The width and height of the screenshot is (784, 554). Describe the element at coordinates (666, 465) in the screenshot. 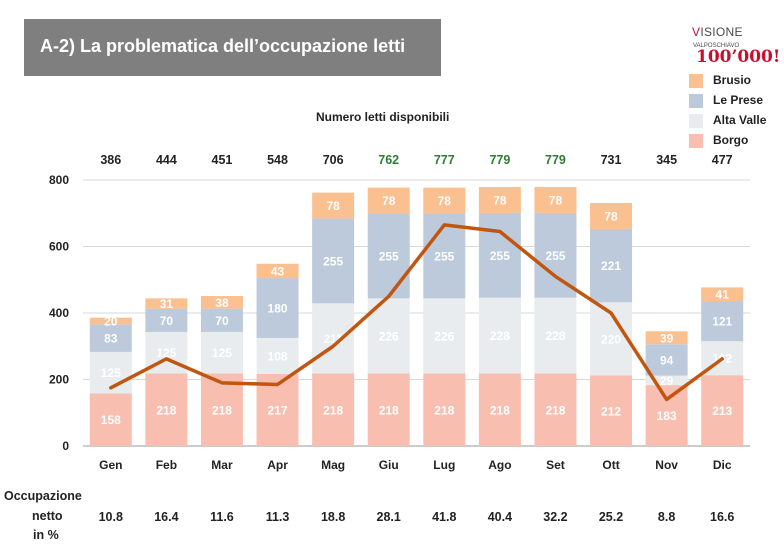

I see `x-tick-label: Nov` at that location.